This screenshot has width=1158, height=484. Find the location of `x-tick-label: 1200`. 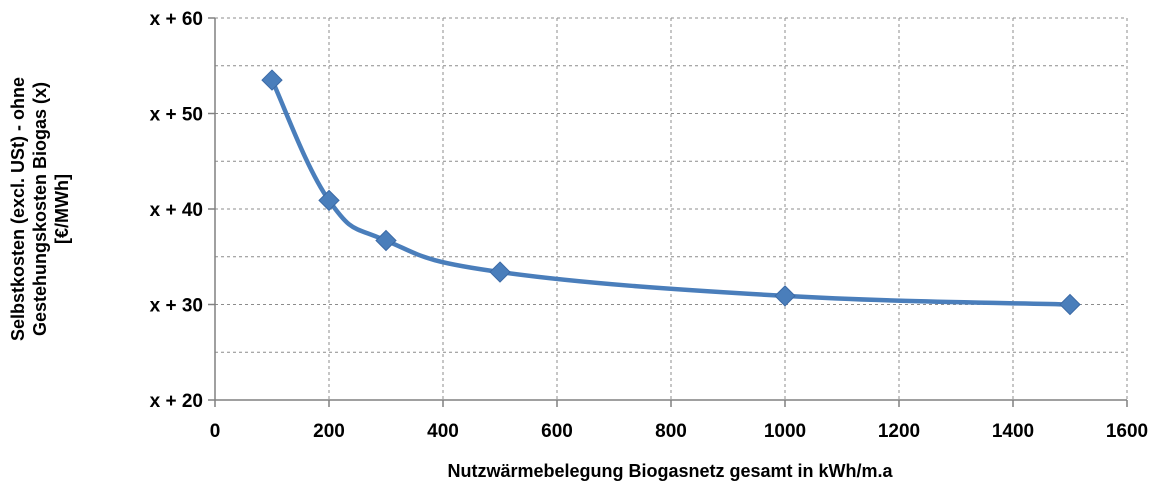

x-tick-label: 1200 is located at coordinates (899, 431).